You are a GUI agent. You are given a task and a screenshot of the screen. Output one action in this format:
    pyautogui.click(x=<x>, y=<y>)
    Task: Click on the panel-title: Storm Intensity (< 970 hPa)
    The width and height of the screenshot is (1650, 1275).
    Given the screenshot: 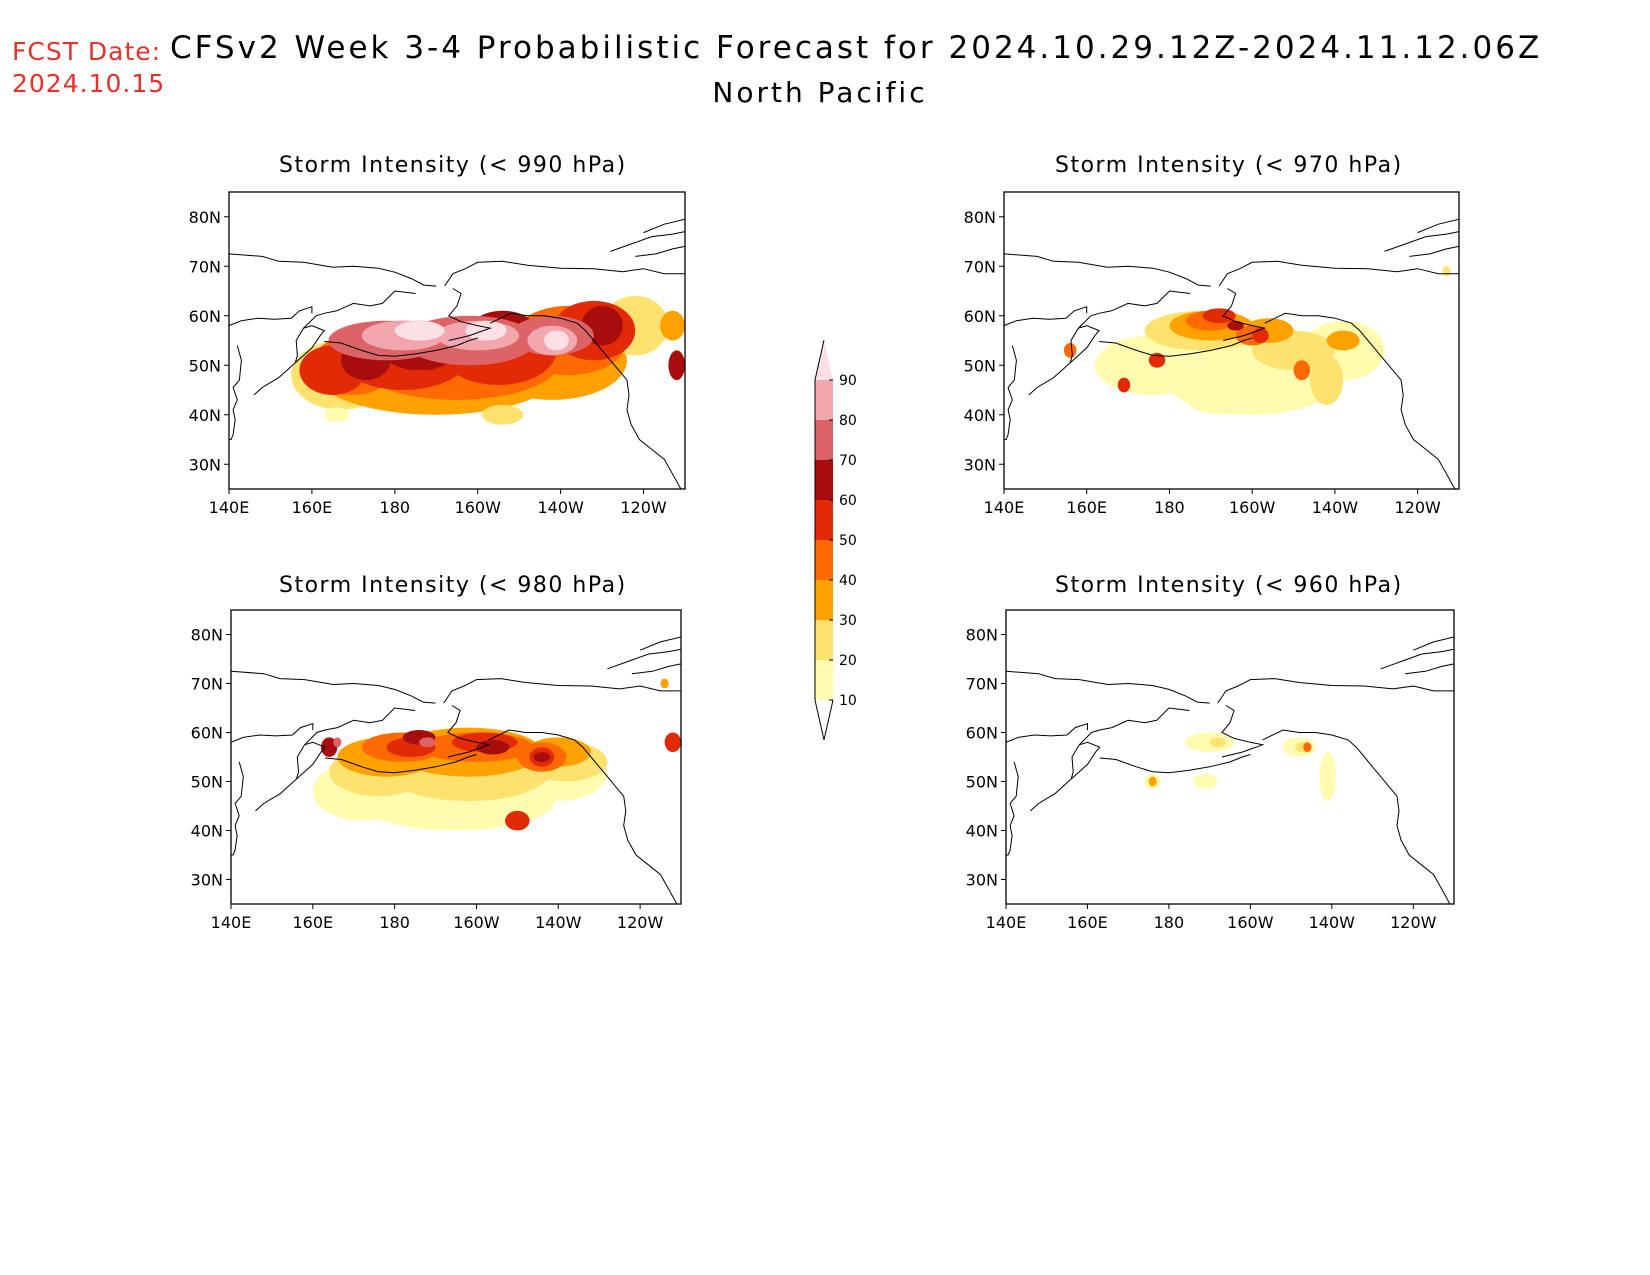 What is the action you would take?
    pyautogui.click(x=1229, y=165)
    